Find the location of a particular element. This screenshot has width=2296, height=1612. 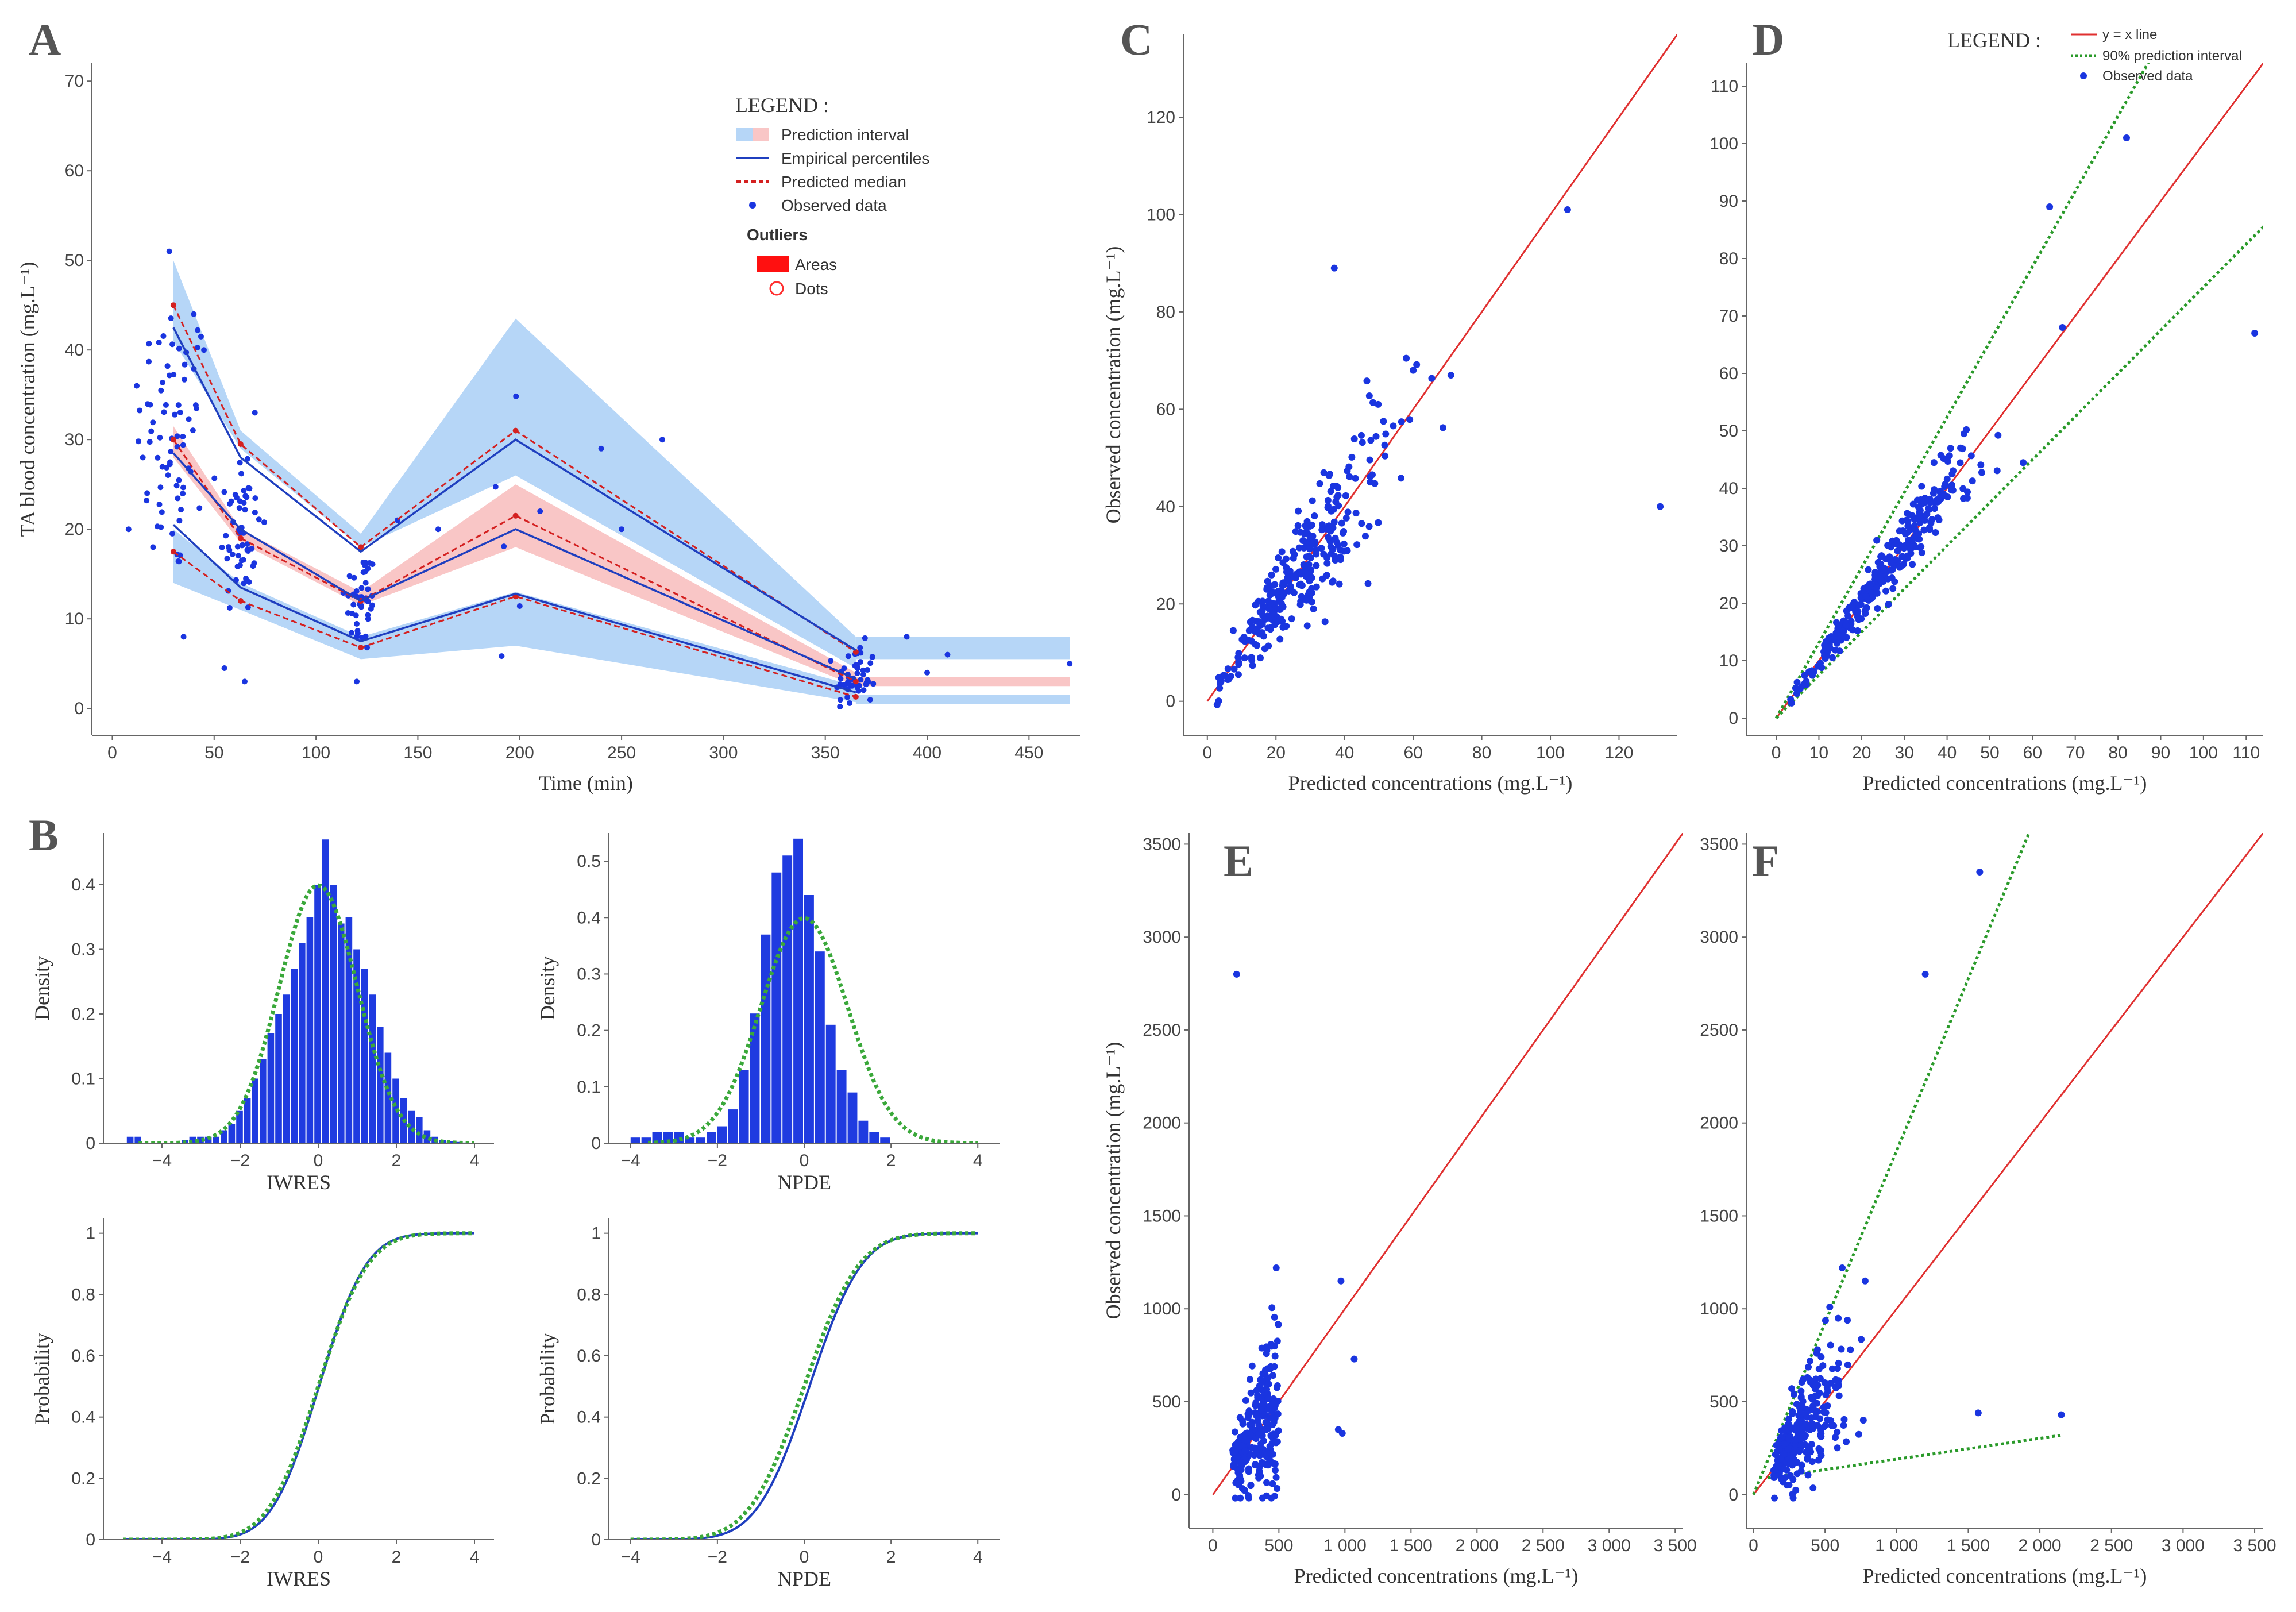

x-axis-label: Time (min) is located at coordinates (586, 783).